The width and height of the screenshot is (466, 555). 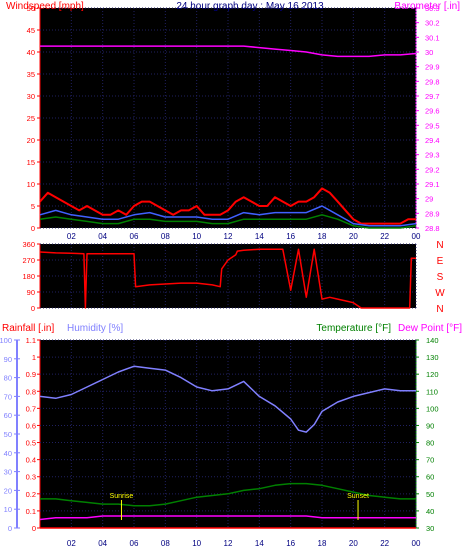 I want to click on time-tick-bottom-22: 22, so click(x=384, y=543).